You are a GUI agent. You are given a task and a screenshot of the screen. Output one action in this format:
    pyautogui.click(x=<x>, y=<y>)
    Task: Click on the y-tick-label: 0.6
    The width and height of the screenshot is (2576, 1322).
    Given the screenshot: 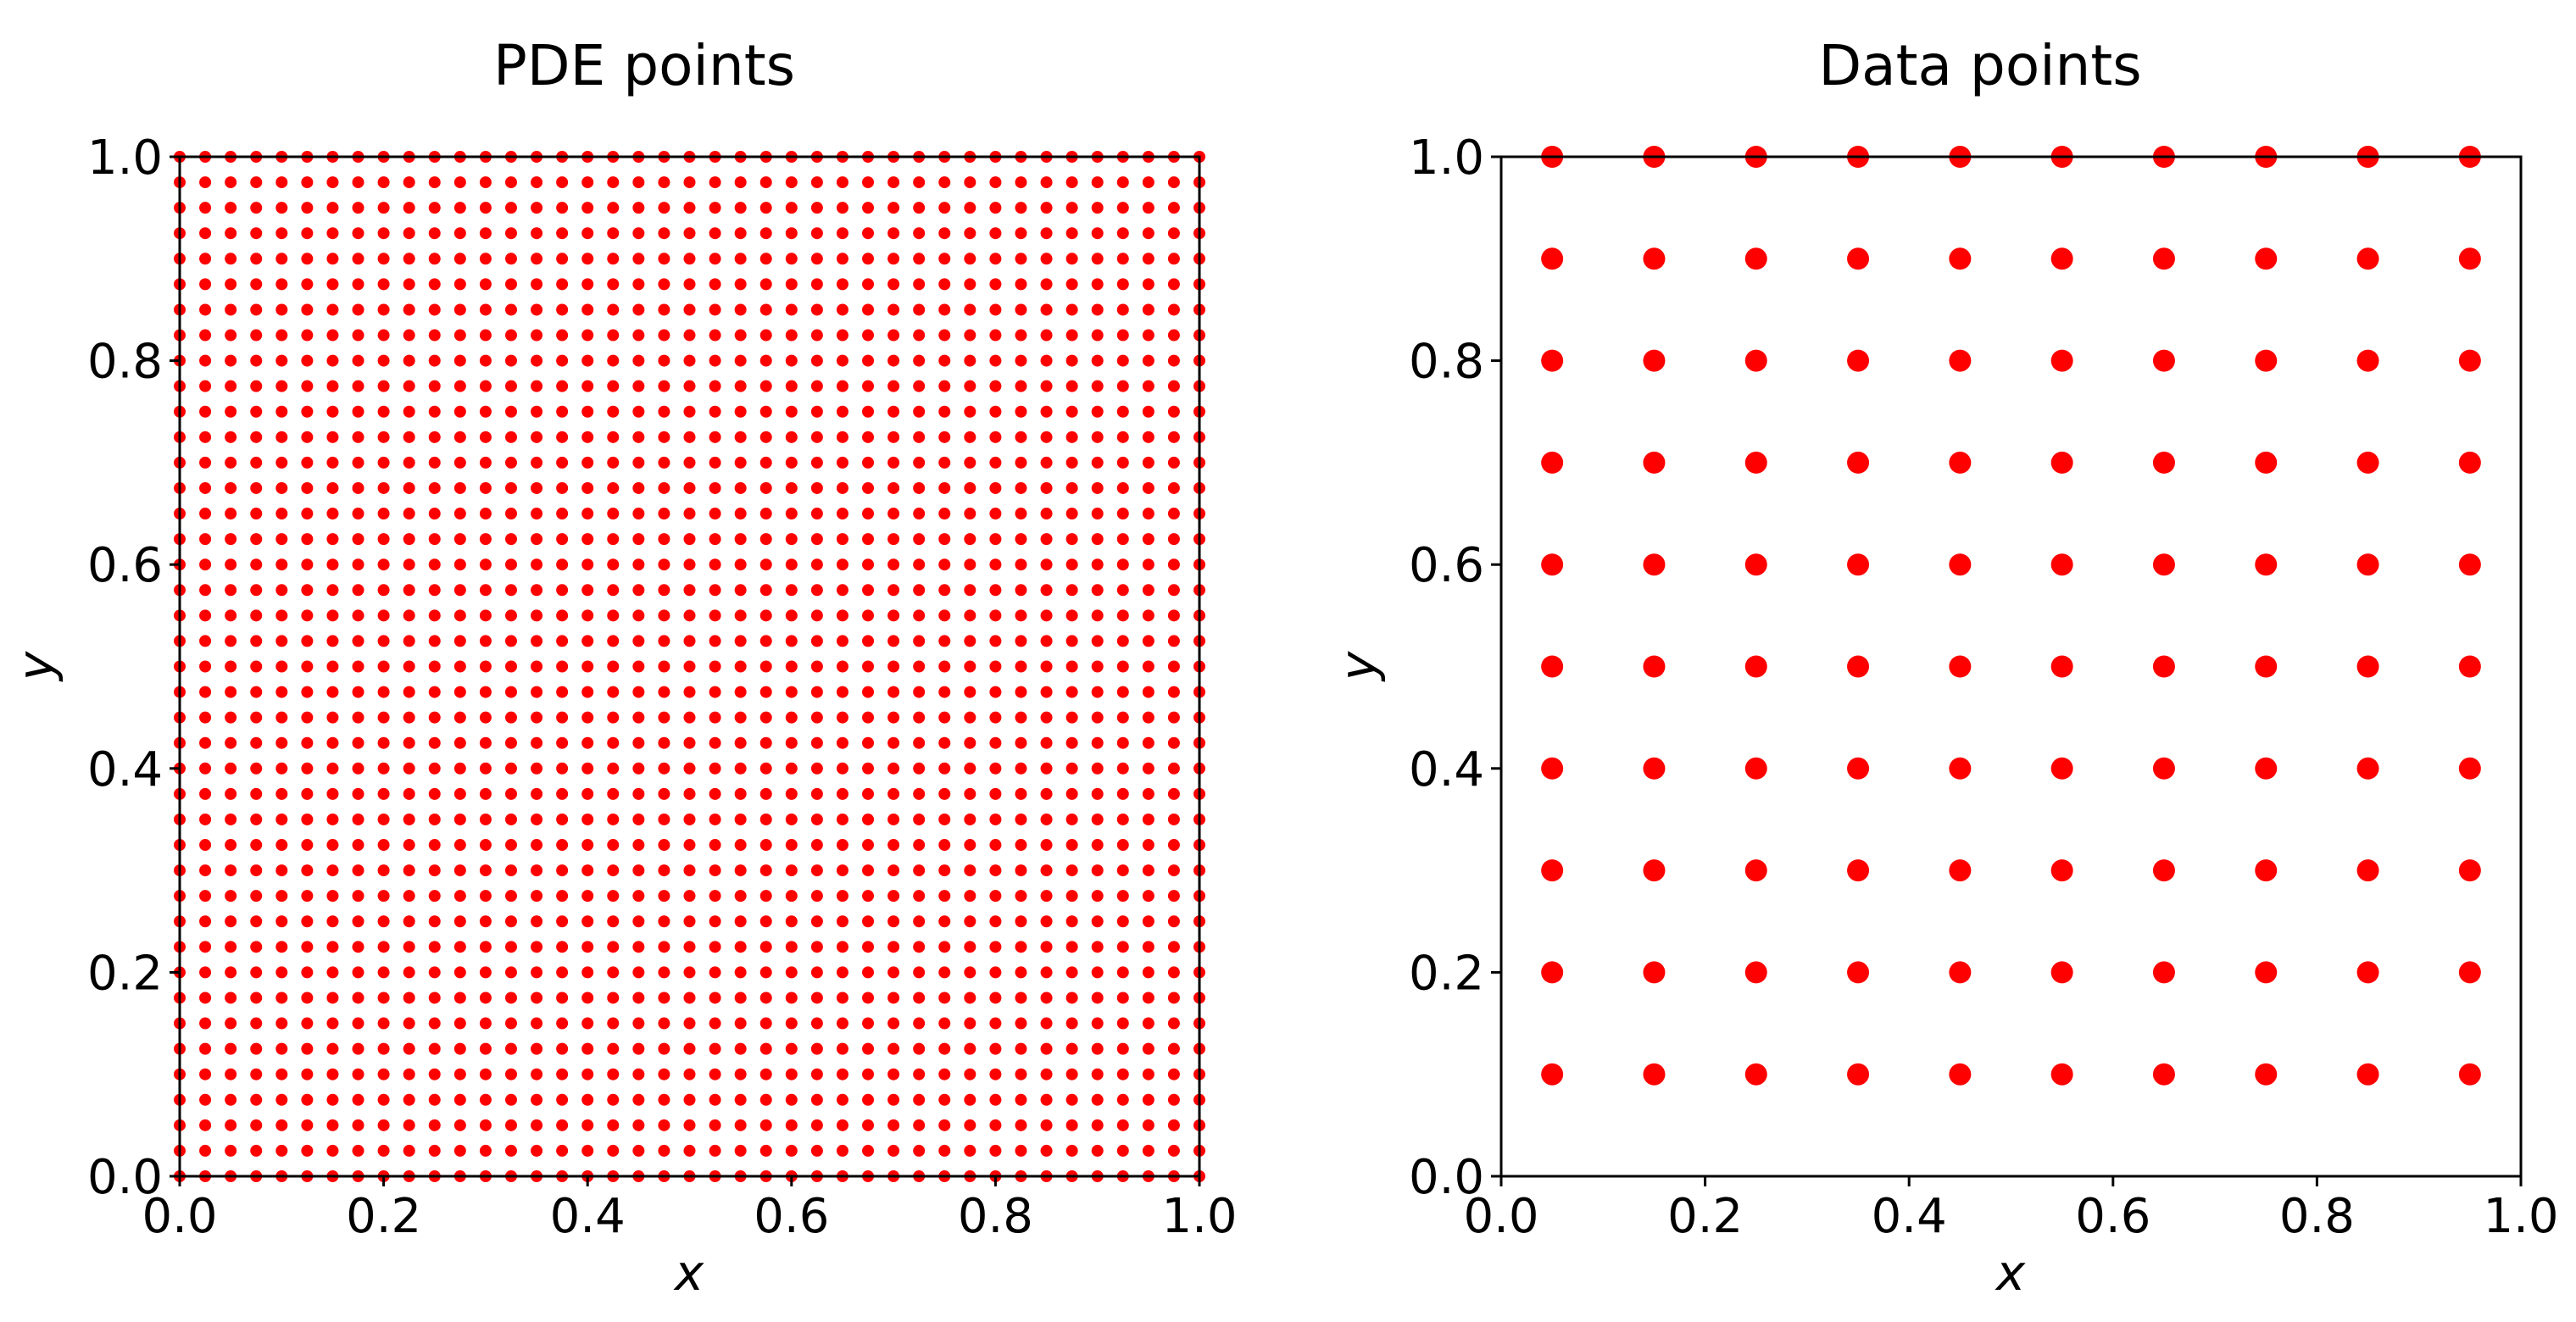 What is the action you would take?
    pyautogui.click(x=125, y=565)
    